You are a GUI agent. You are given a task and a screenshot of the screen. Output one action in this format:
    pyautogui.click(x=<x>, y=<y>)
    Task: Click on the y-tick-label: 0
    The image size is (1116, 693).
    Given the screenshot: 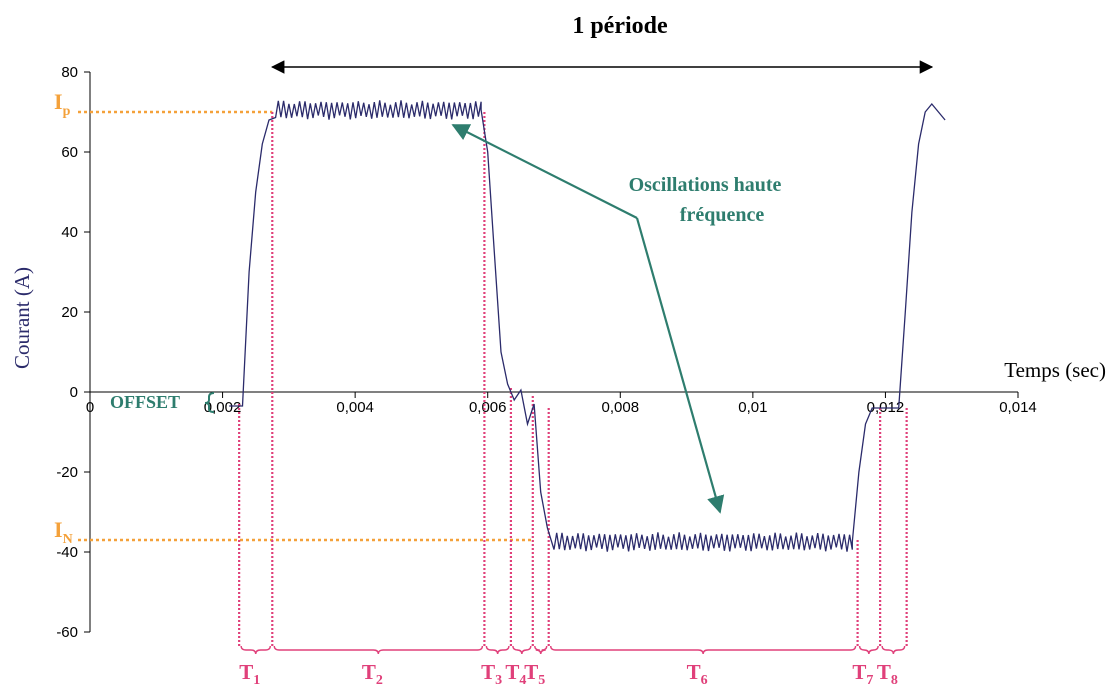 What is the action you would take?
    pyautogui.click(x=74, y=392)
    